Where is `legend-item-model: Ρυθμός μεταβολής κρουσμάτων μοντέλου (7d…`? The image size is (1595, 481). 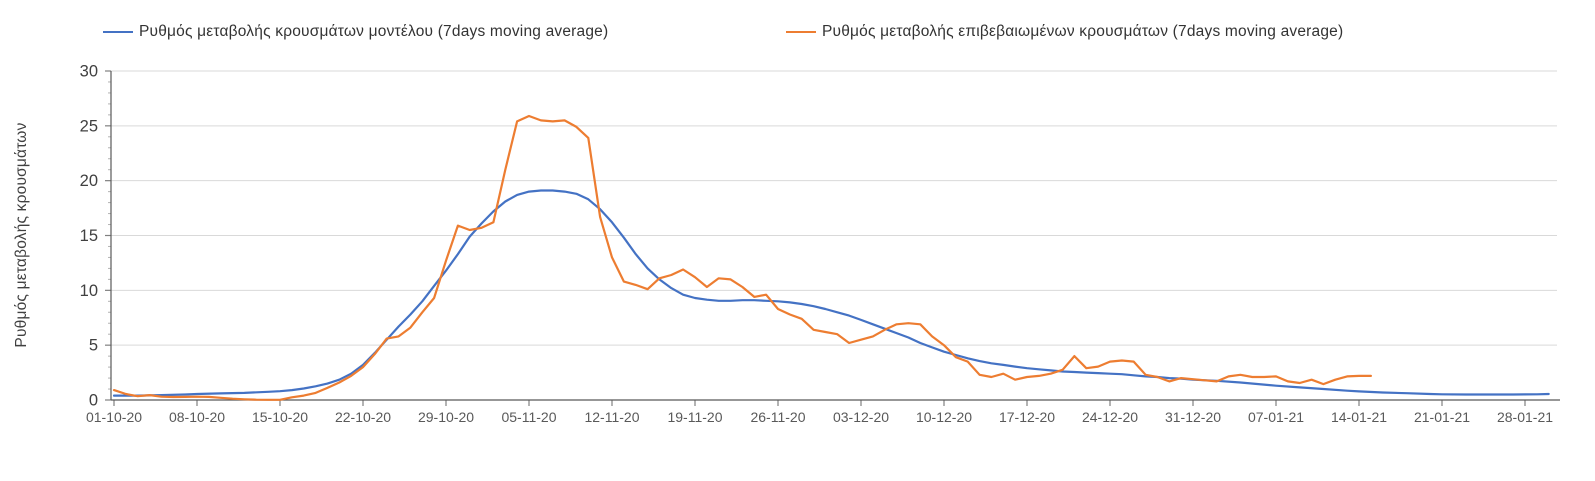
legend-item-model: Ρυθμός μεταβολής κρουσμάτων μοντέλου (7d… is located at coordinates (355, 32).